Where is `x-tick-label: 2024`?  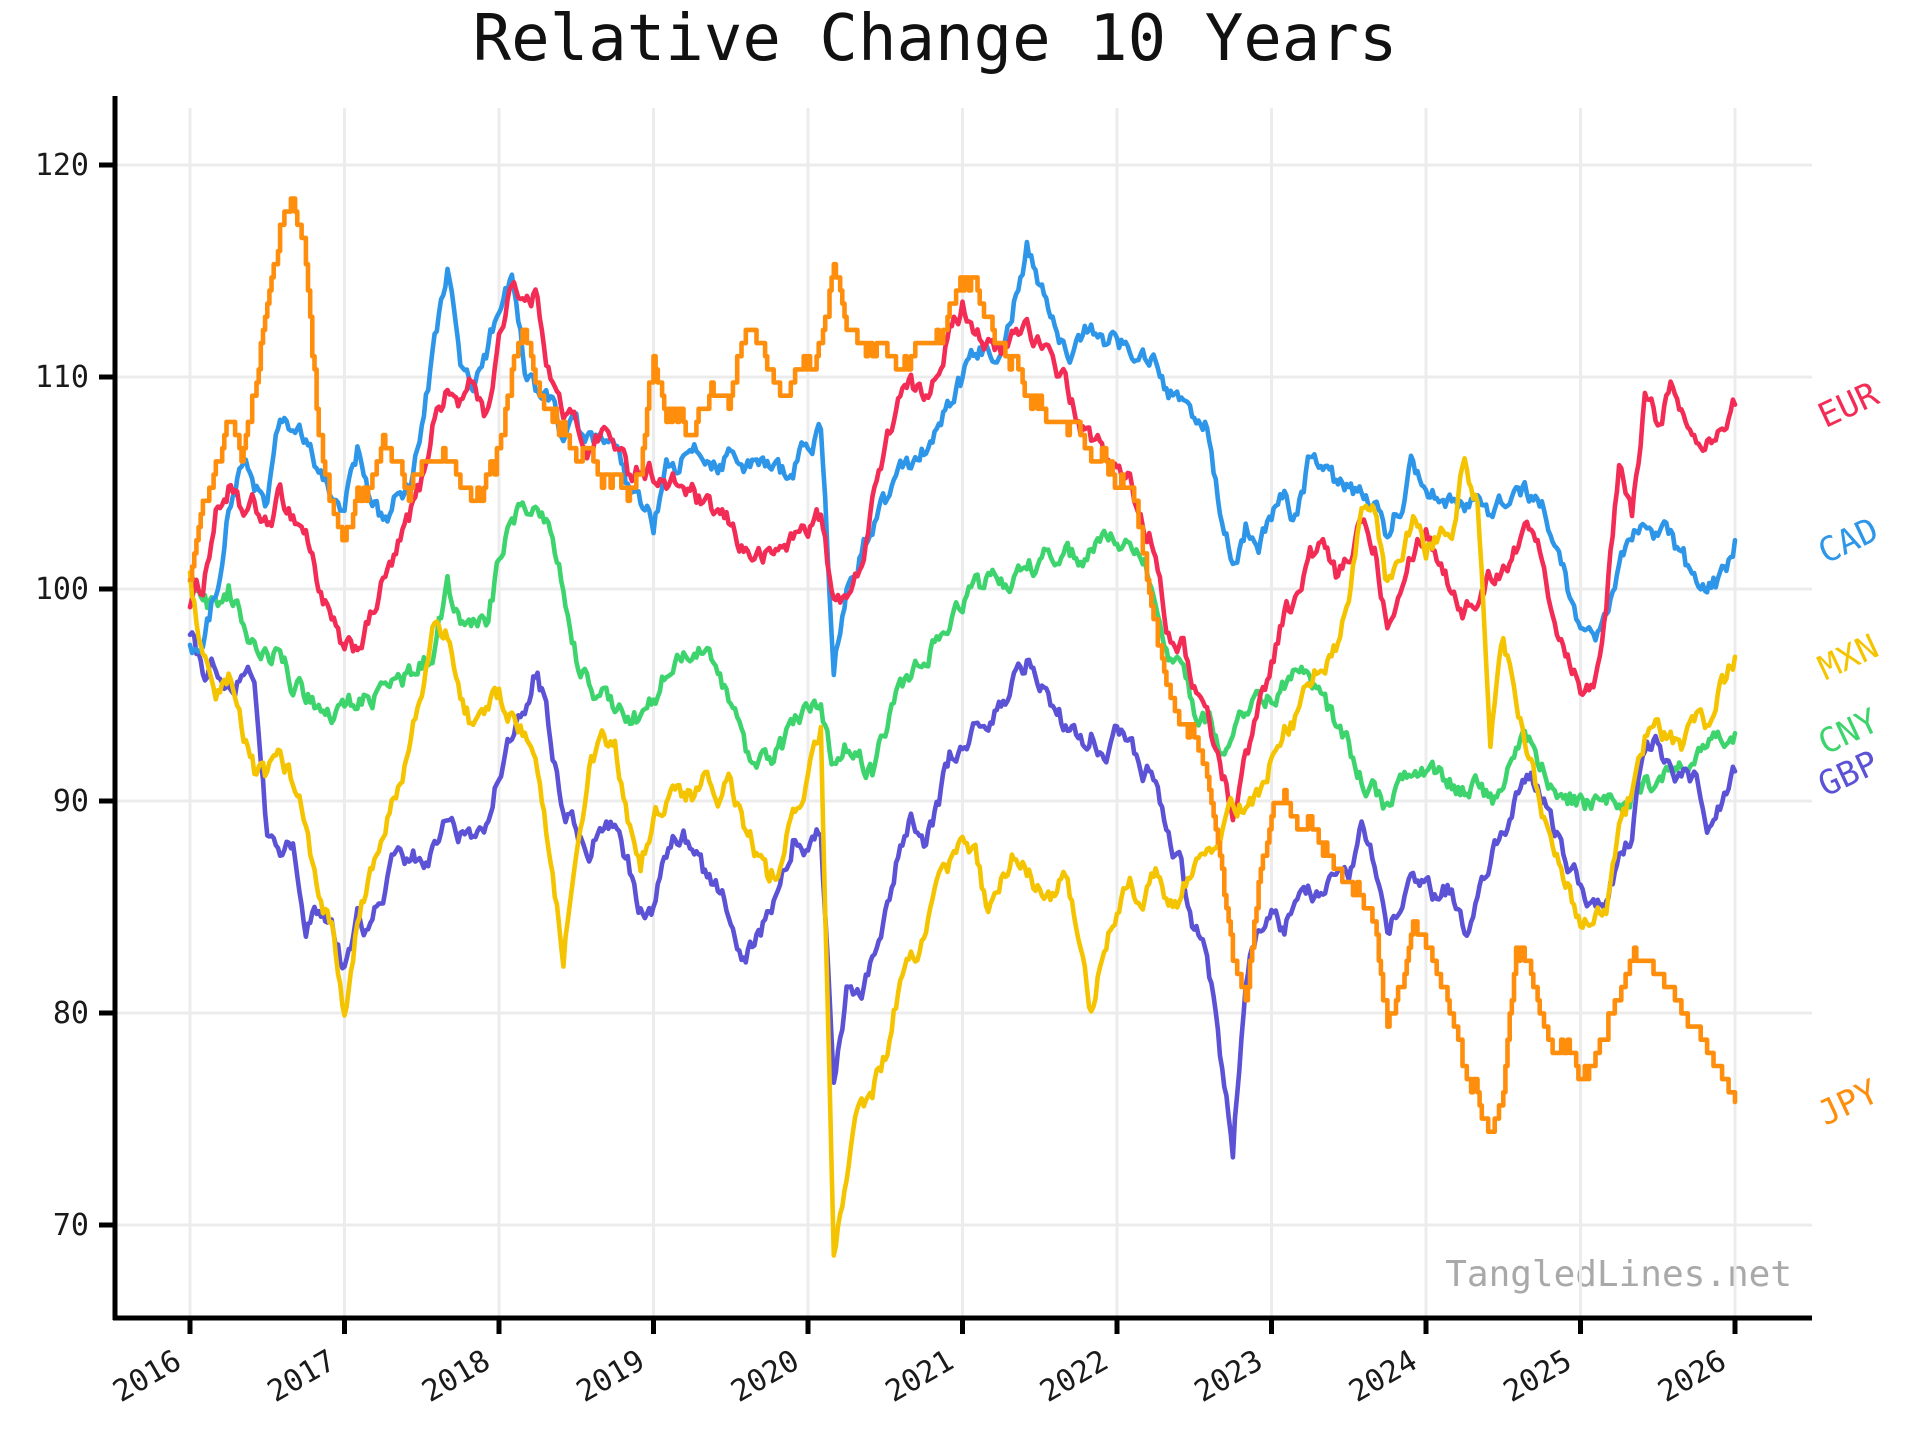 x-tick-label: 2024 is located at coordinates (1383, 1376).